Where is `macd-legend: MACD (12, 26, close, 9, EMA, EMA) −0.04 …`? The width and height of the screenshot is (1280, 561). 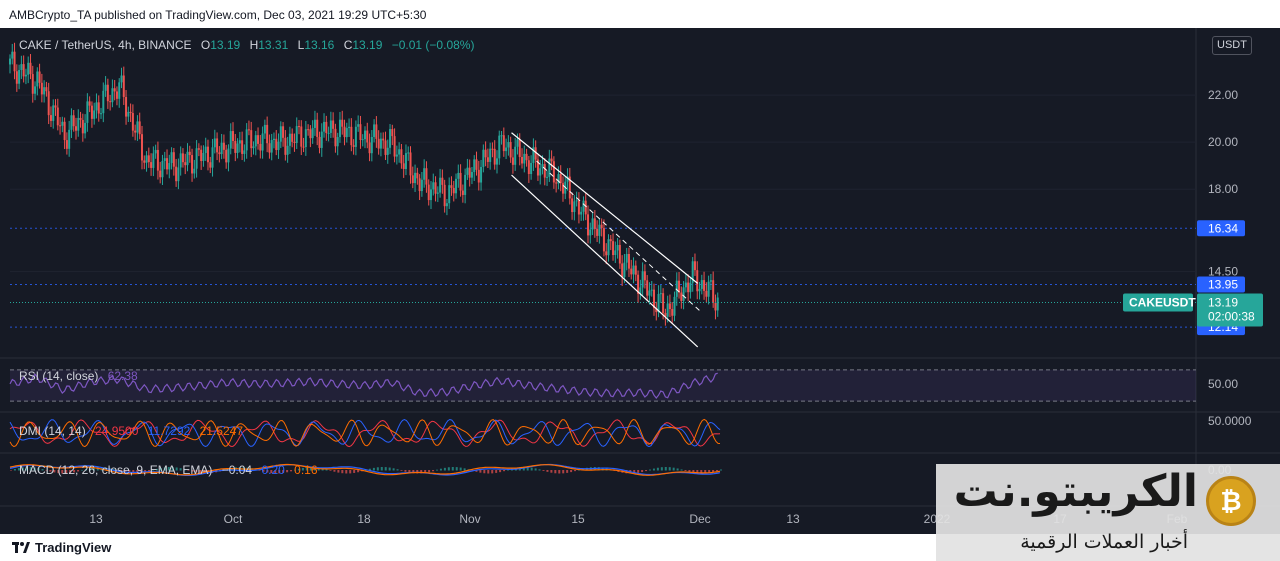 macd-legend: MACD (12, 26, close, 9, EMA, EMA) −0.04 … is located at coordinates (168, 470).